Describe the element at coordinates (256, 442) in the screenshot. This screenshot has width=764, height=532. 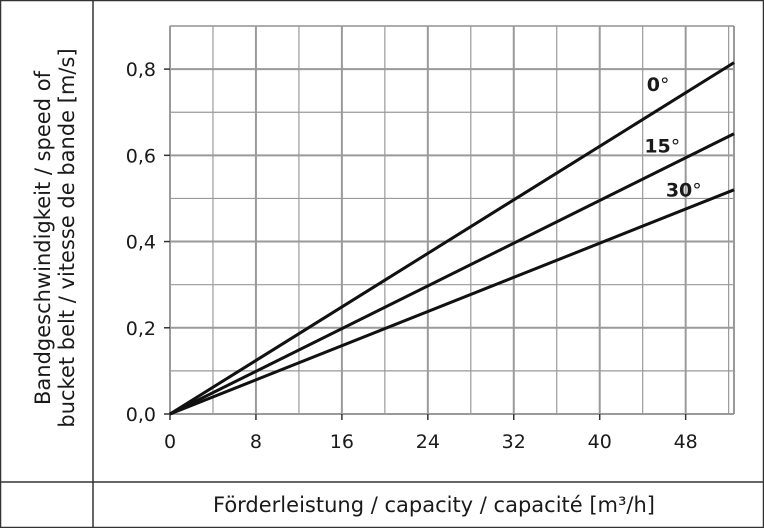
I see `x-tick-label: 8` at that location.